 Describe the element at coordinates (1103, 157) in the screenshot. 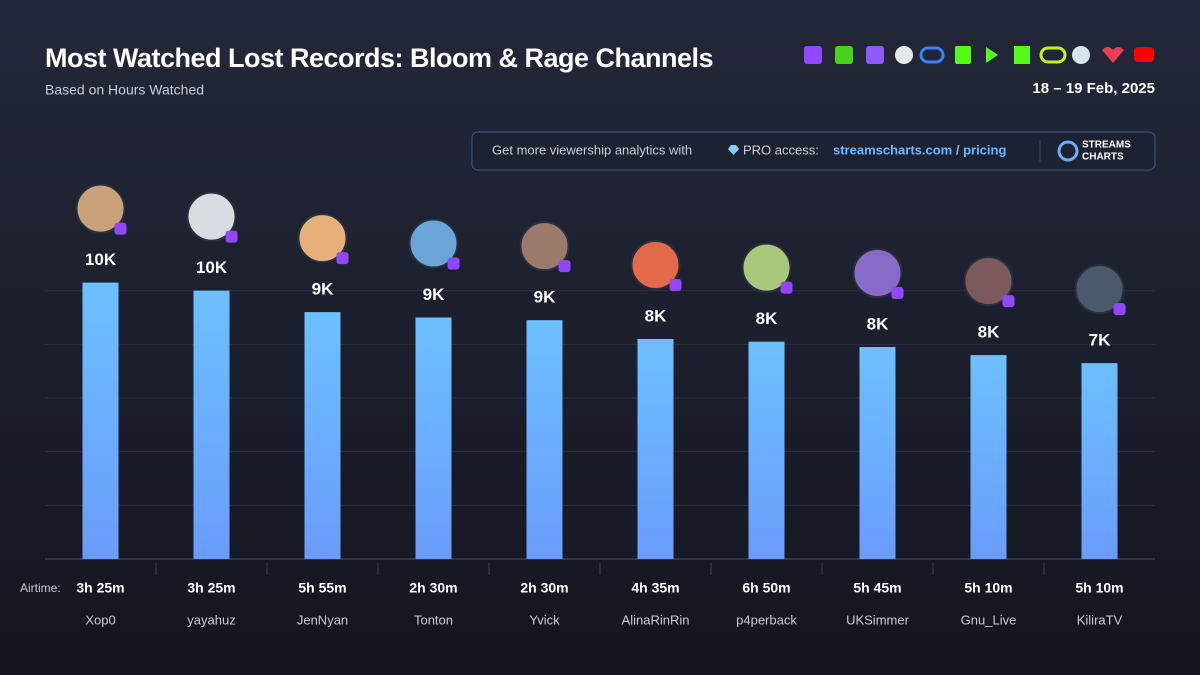

I see `brand-text: CHARTS` at that location.